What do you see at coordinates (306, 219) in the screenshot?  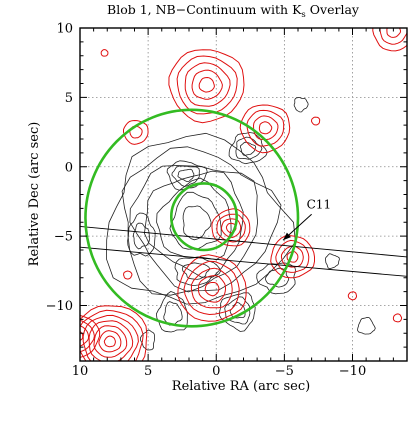 I see `annotation: C11` at bounding box center [306, 219].